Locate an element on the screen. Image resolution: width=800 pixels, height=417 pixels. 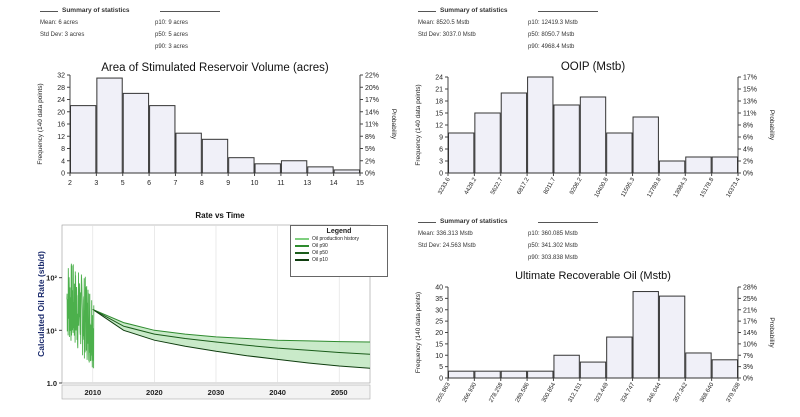
x-tick-label: 379.938 is located at coordinates (734, 392).